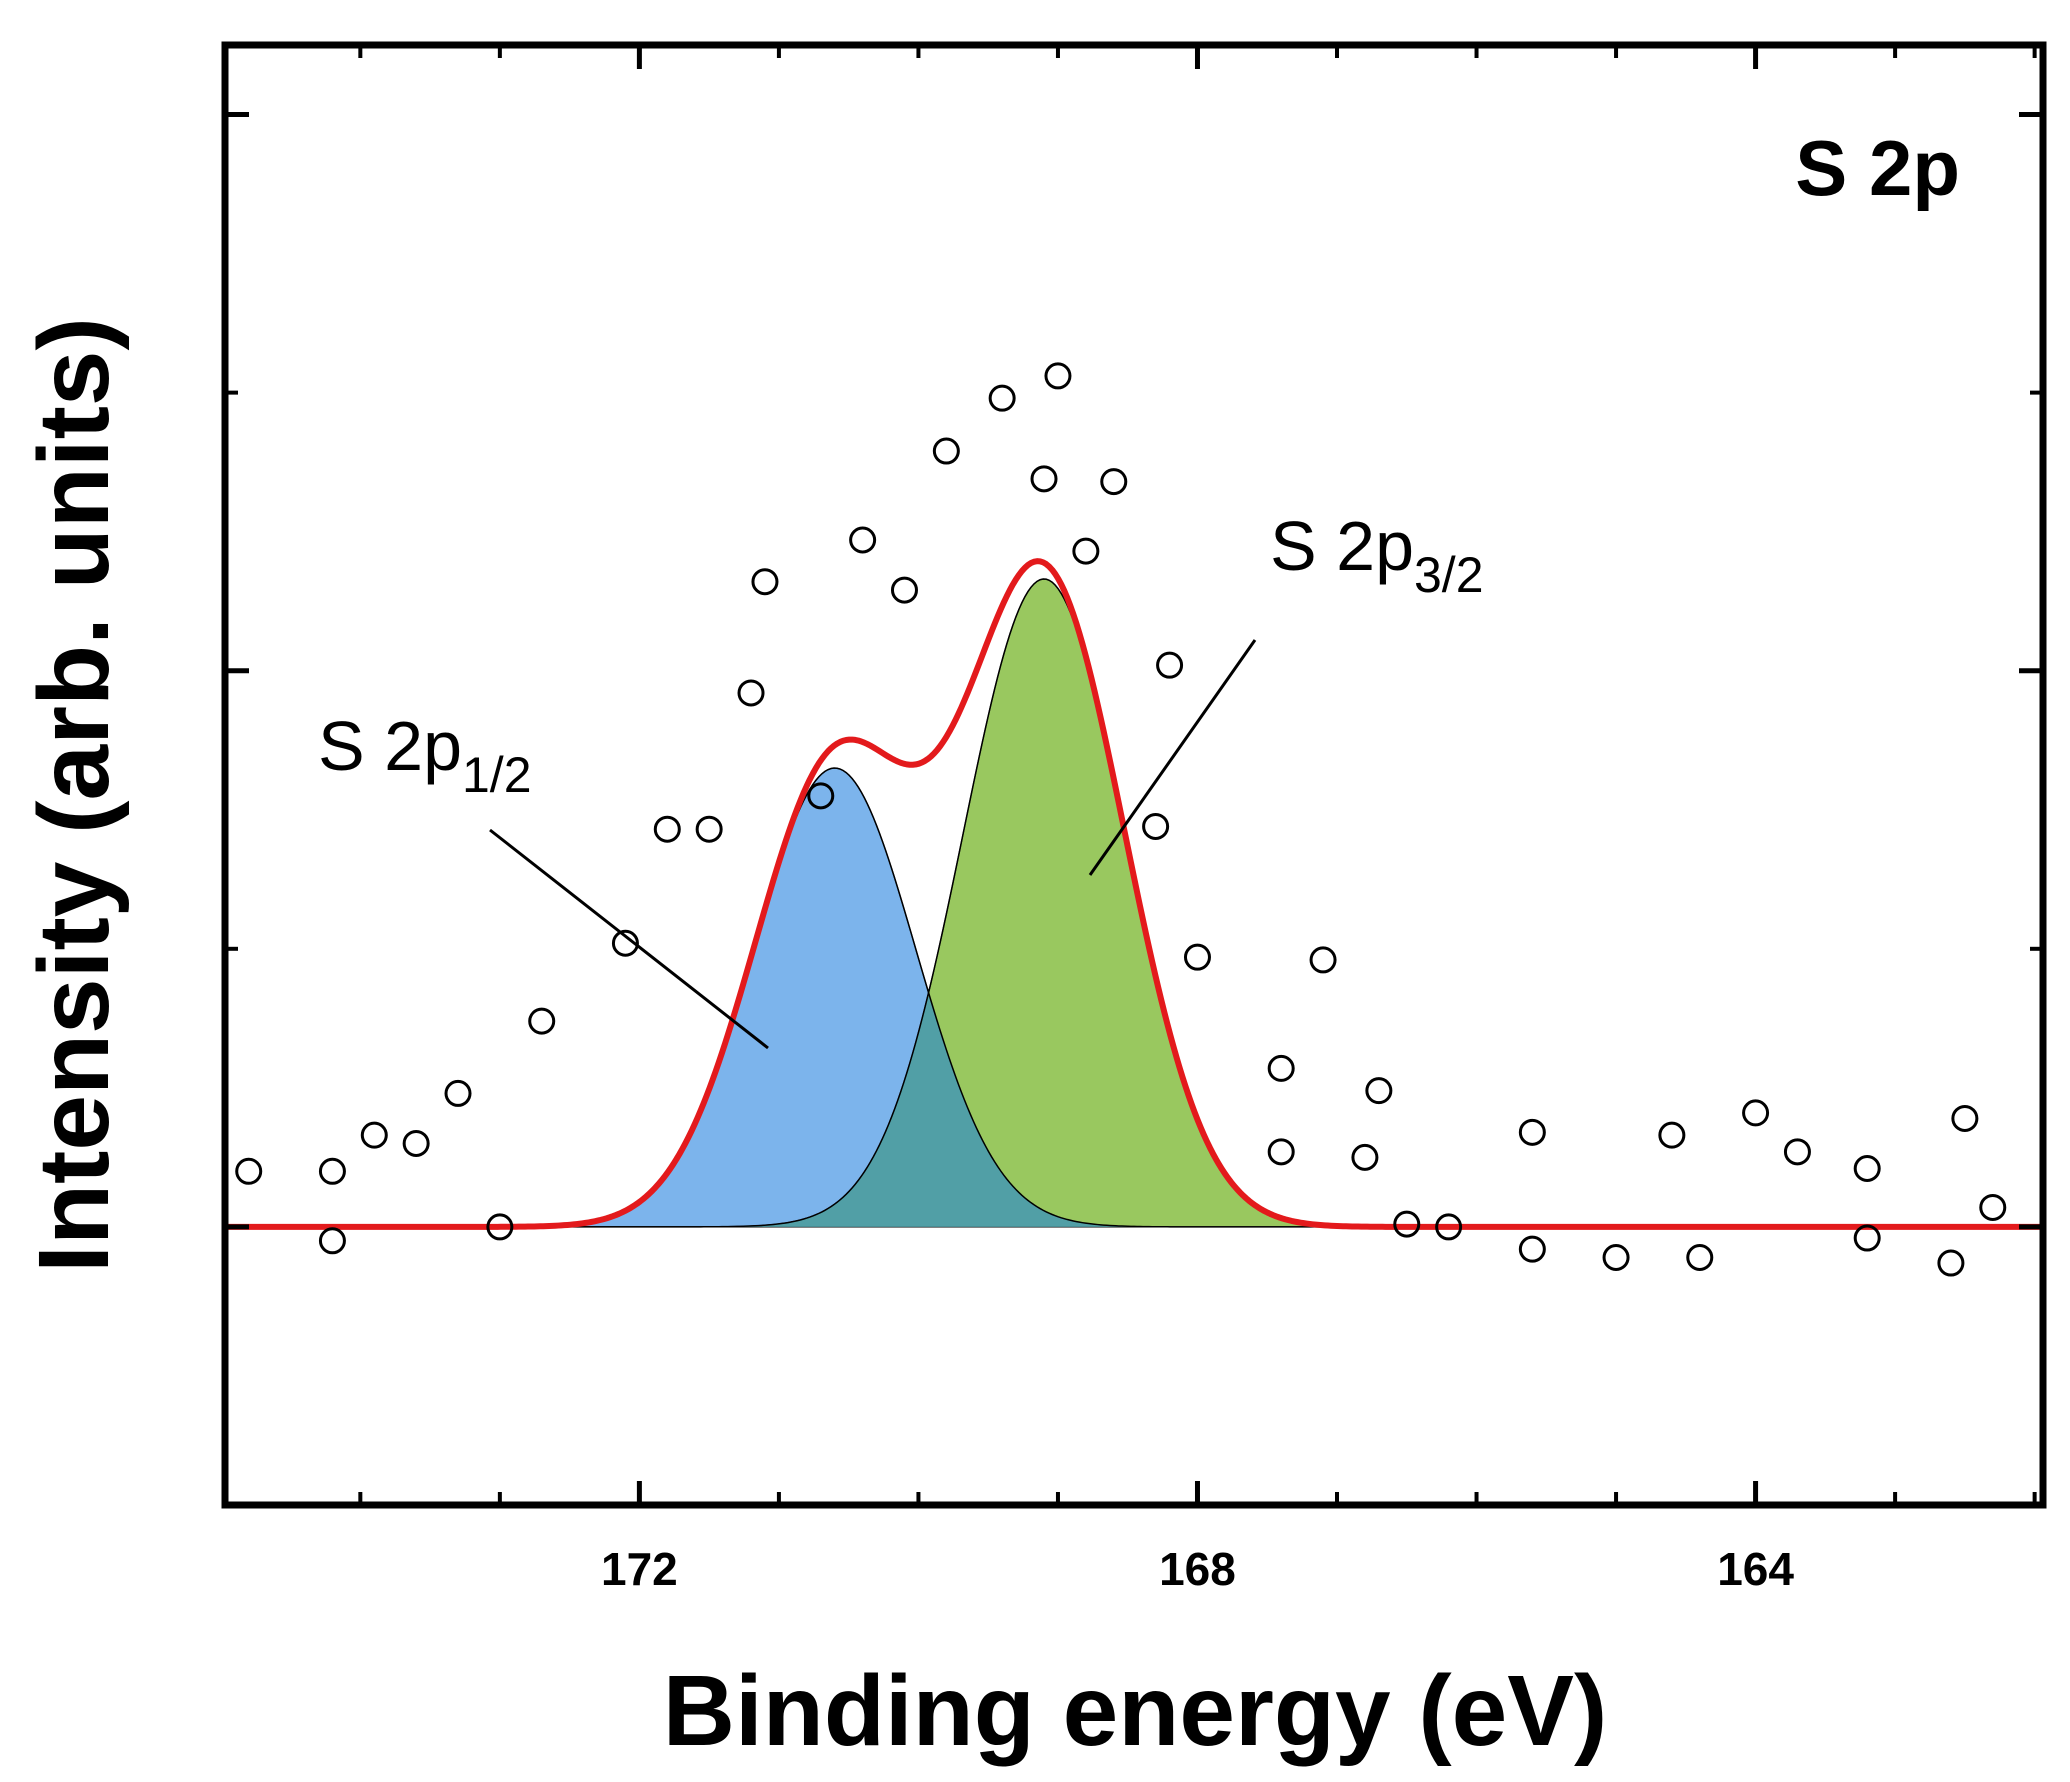 This screenshot has width=2070, height=1782. I want to click on peak-label-s2p3-2-sub: 3/2, so click(1449, 575).